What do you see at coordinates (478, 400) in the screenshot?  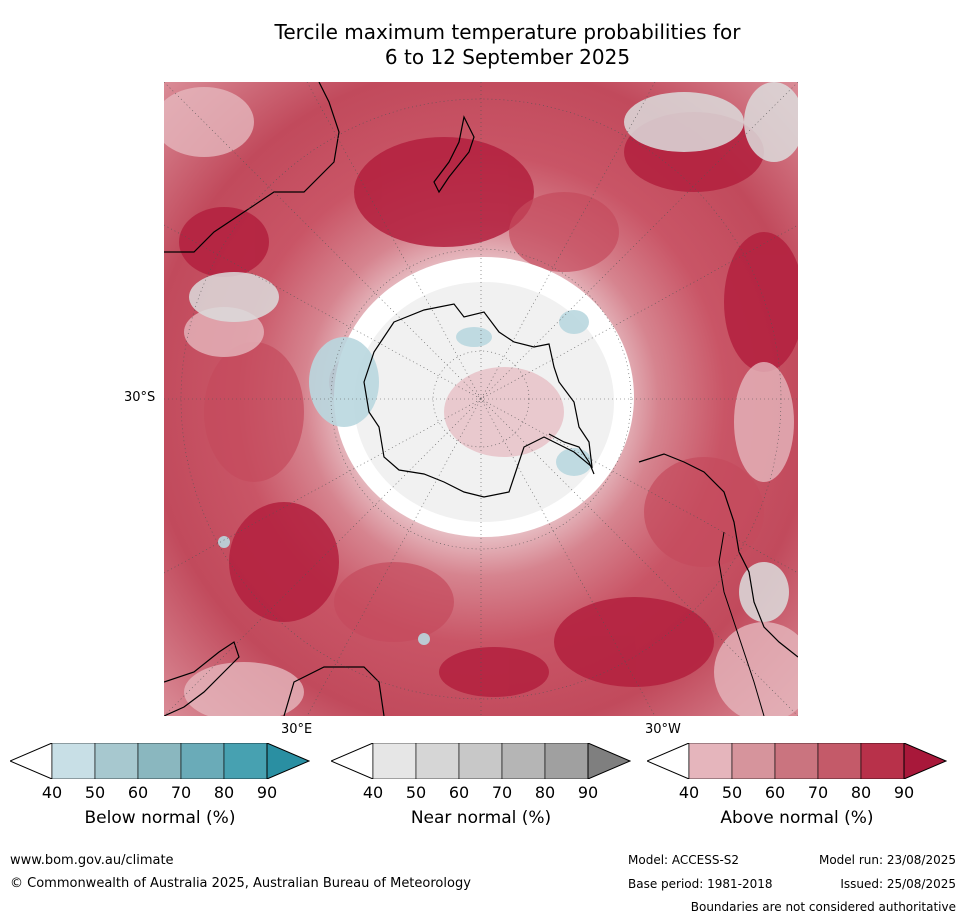 I see `antarctica-coastline` at bounding box center [478, 400].